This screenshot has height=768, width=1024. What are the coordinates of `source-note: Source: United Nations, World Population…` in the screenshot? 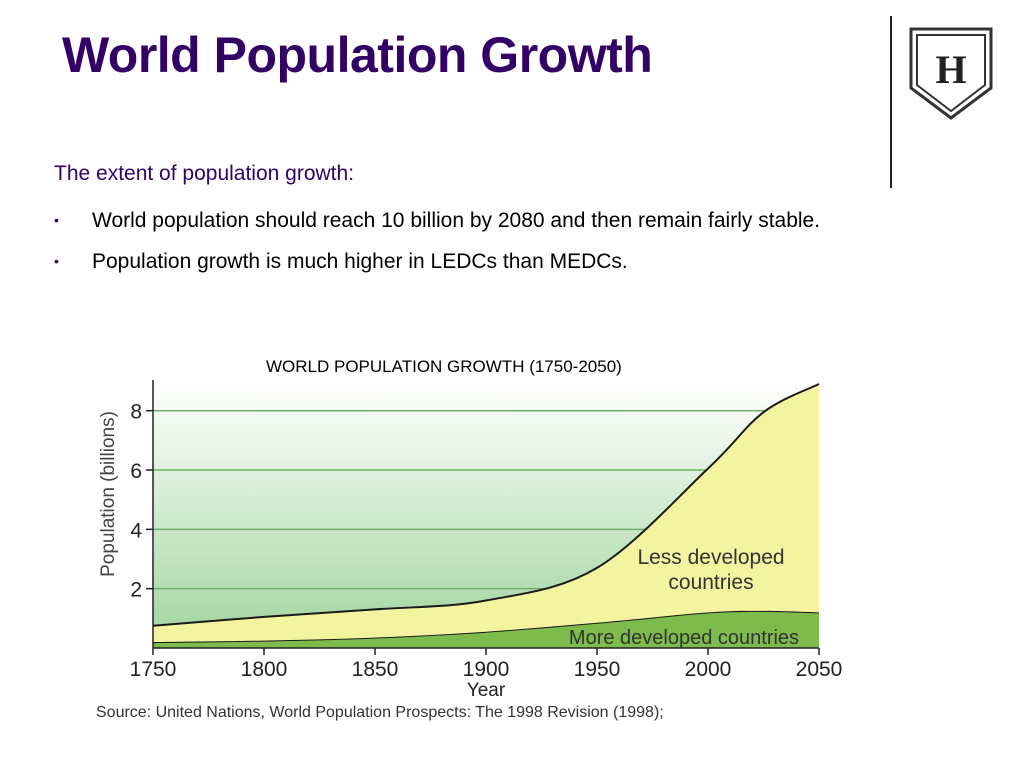 It's located at (380, 712).